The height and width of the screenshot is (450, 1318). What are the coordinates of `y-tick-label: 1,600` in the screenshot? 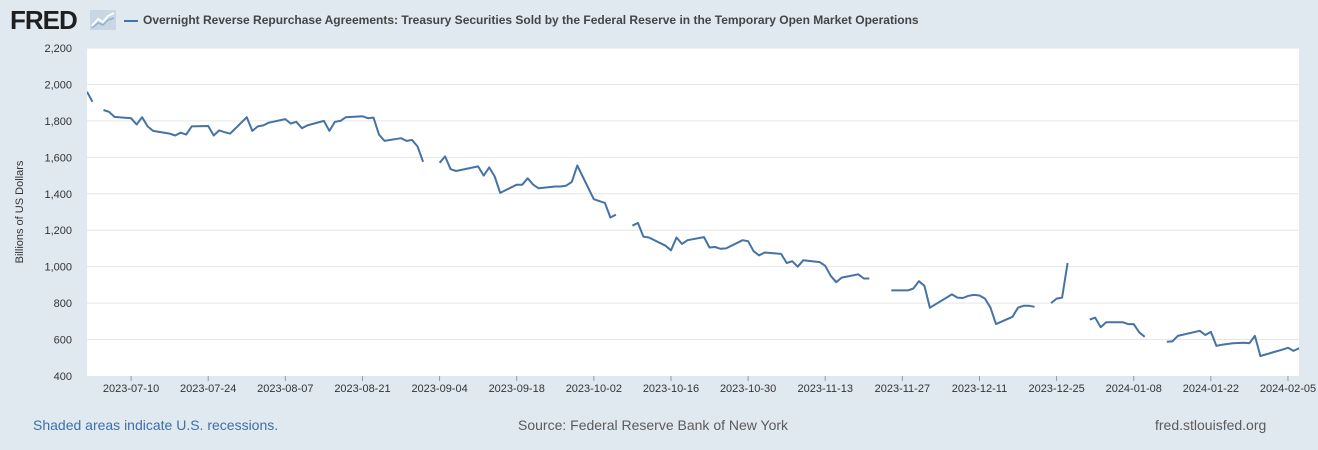 It's located at (58, 158).